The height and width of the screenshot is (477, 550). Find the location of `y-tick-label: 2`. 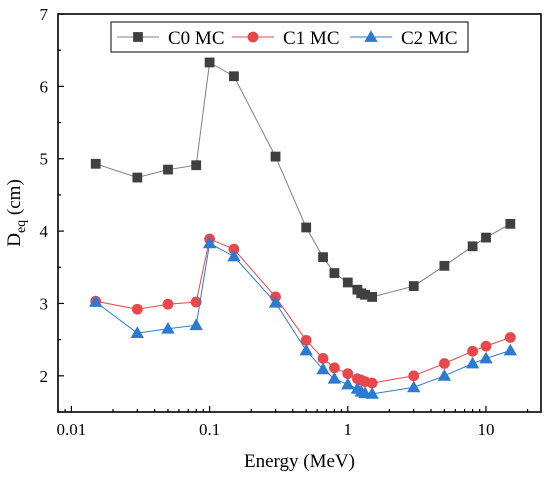

y-tick-label: 2 is located at coordinates (44, 376).